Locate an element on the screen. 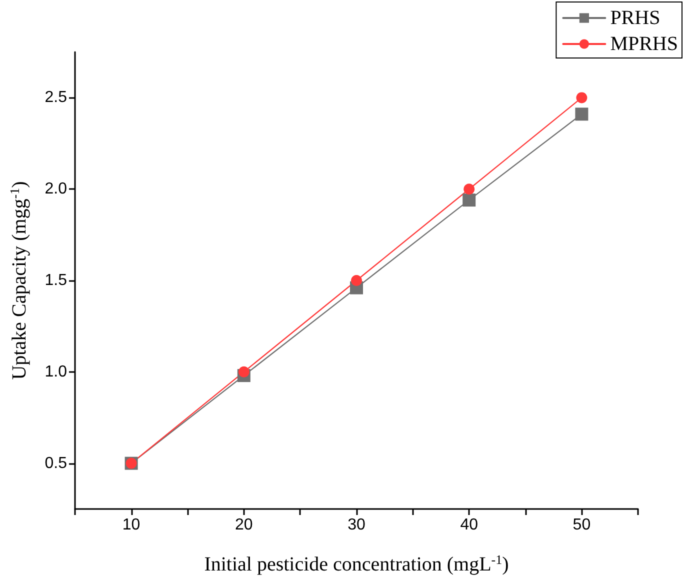 The width and height of the screenshot is (684, 584). x-tick-label: 30 is located at coordinates (357, 525).